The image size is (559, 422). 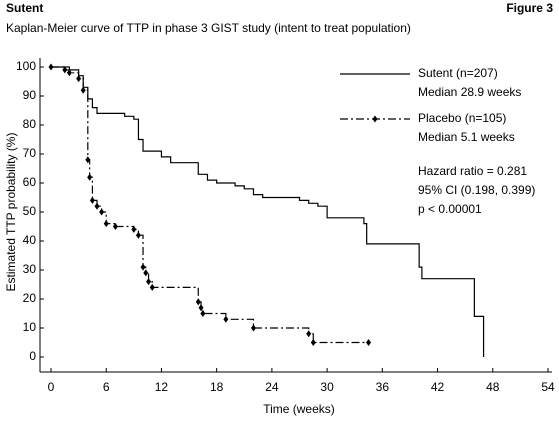 I want to click on x-tick-label: 42, so click(x=438, y=387).